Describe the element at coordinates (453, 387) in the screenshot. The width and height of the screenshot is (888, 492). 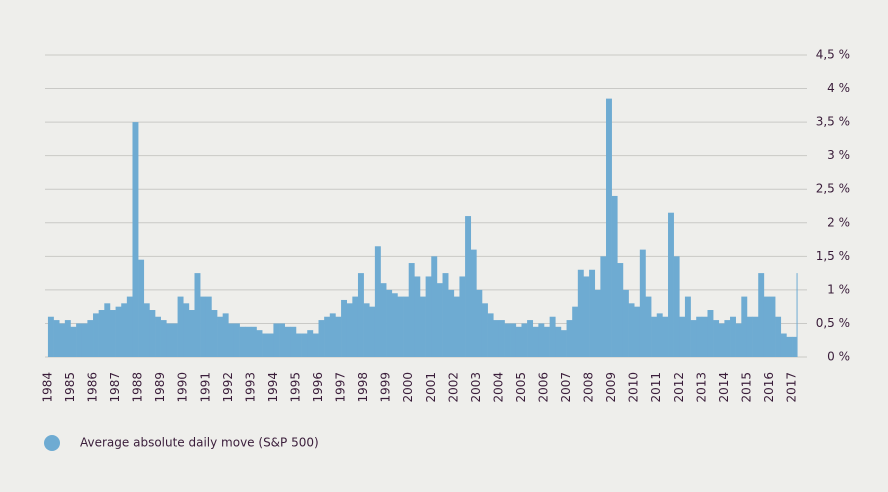
I see `x-tick-label: 2002` at that location.